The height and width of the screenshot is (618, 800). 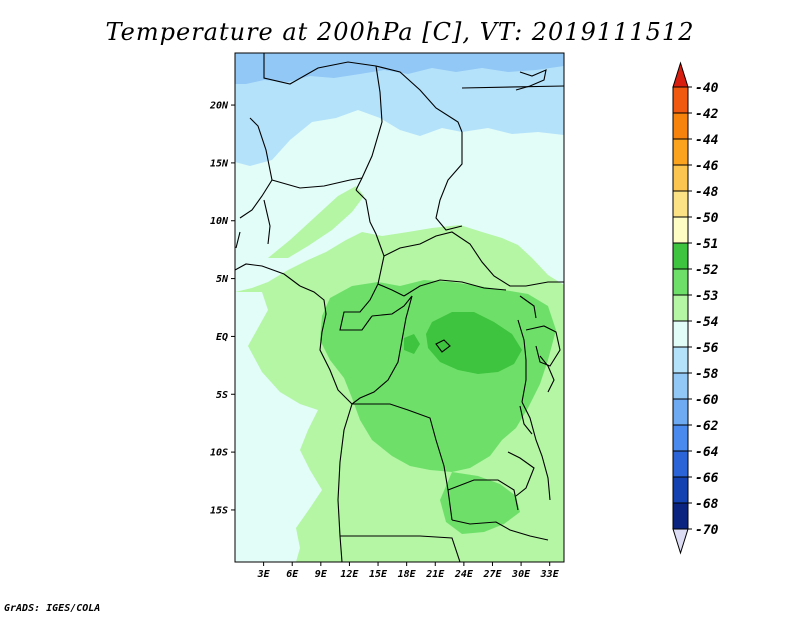 I want to click on lat-tick-label: 20N, so click(x=219, y=106).